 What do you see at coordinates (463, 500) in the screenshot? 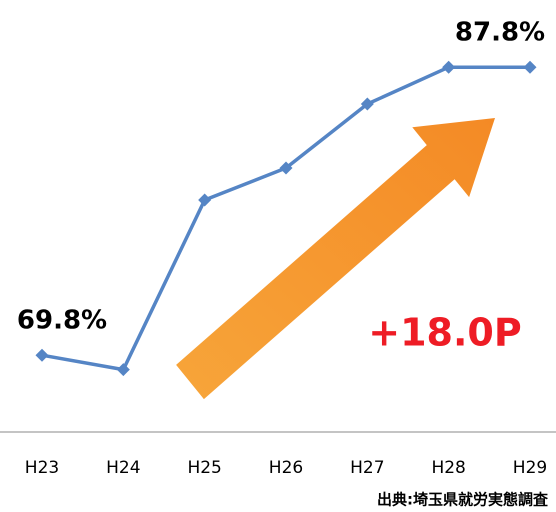
I see `source: 出典:埼玉県就労実態調査` at bounding box center [463, 500].